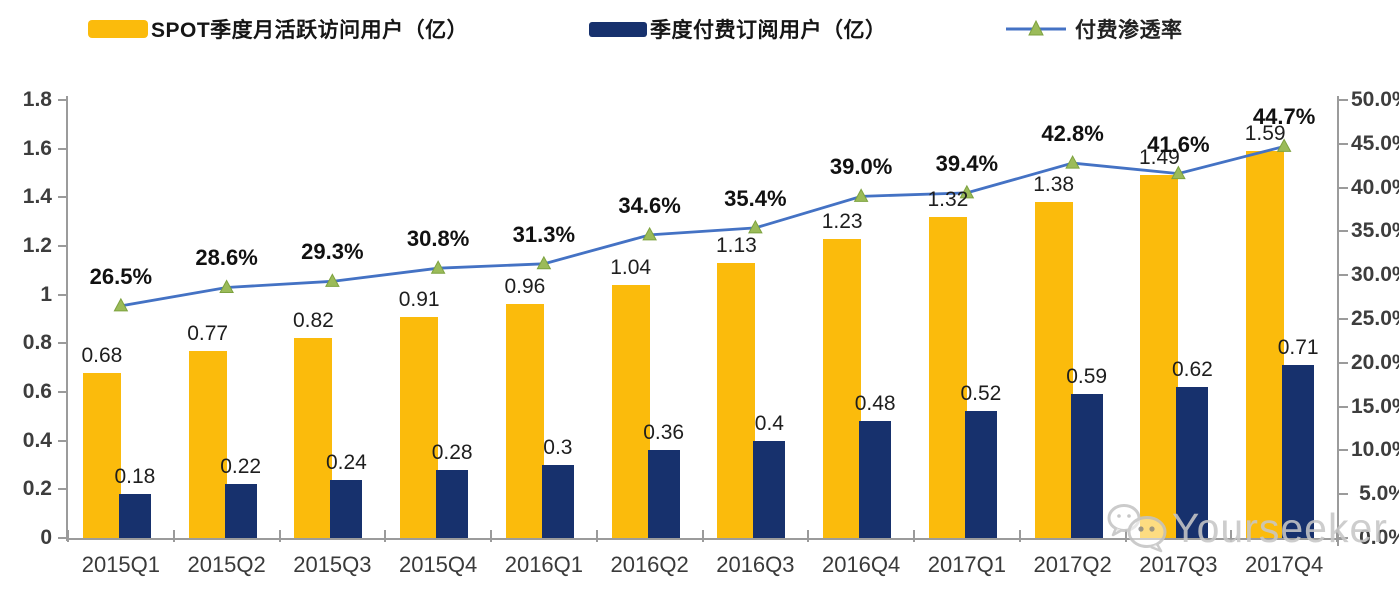  I want to click on x-axis-category-label: 2016Q2, so click(649, 564).